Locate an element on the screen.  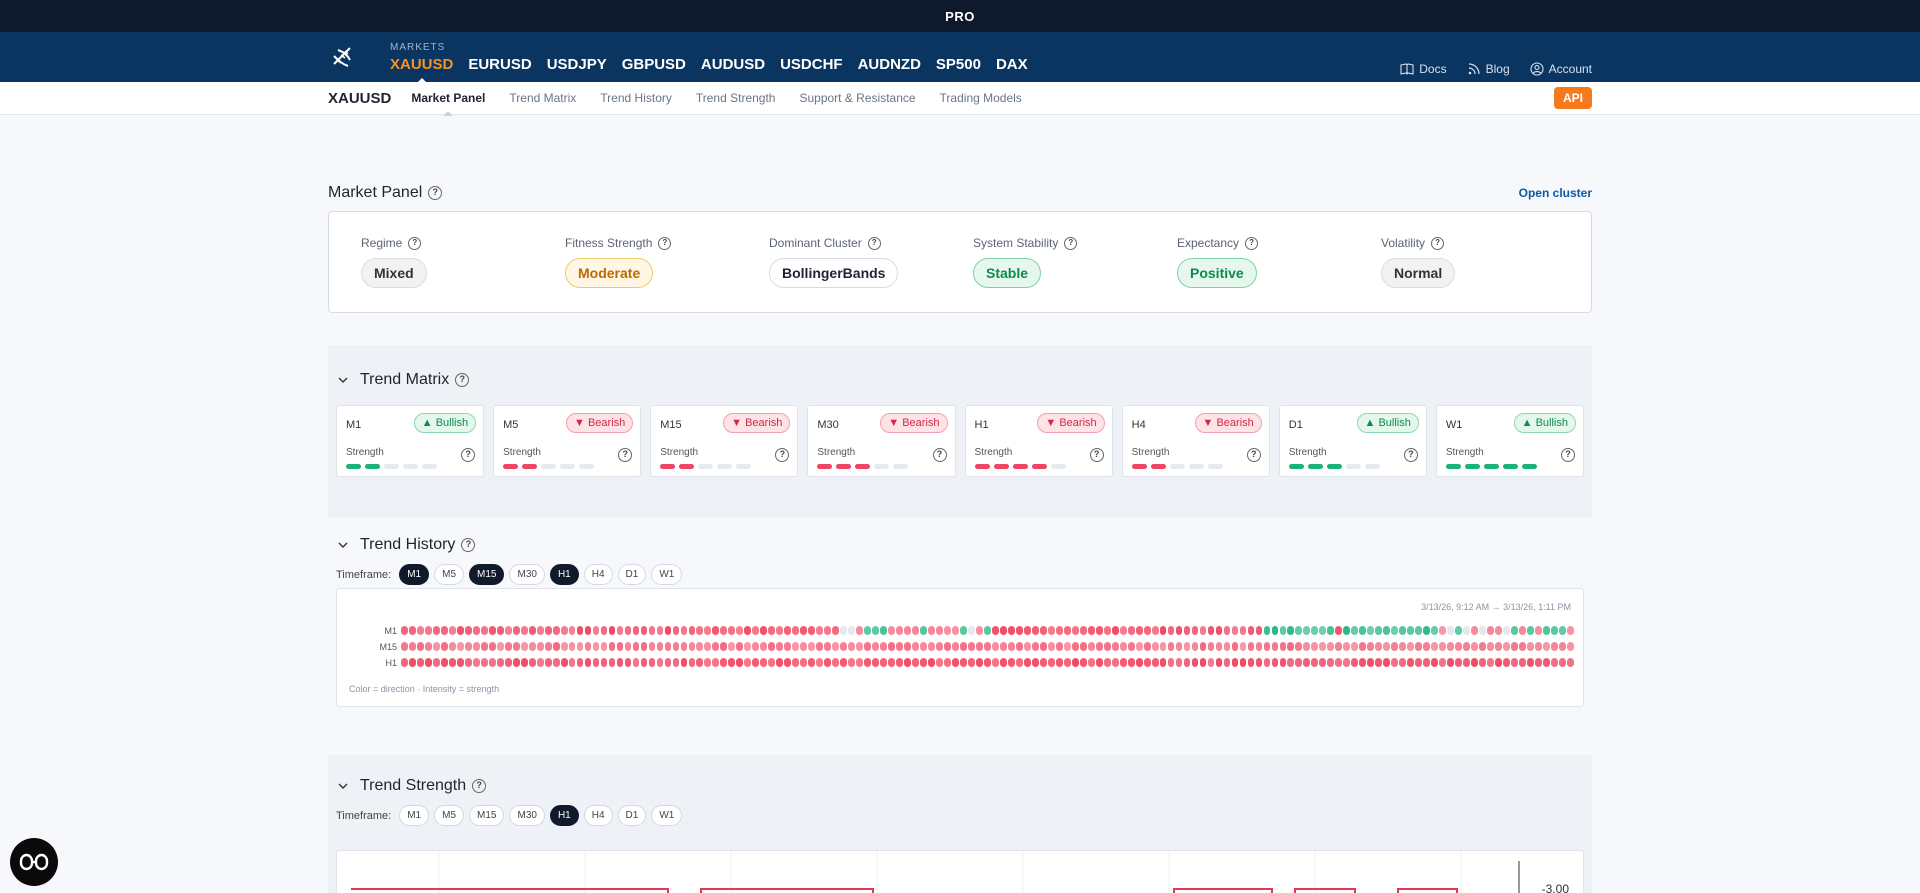
trend-history-header: Trend History ? is located at coordinates (407, 545).